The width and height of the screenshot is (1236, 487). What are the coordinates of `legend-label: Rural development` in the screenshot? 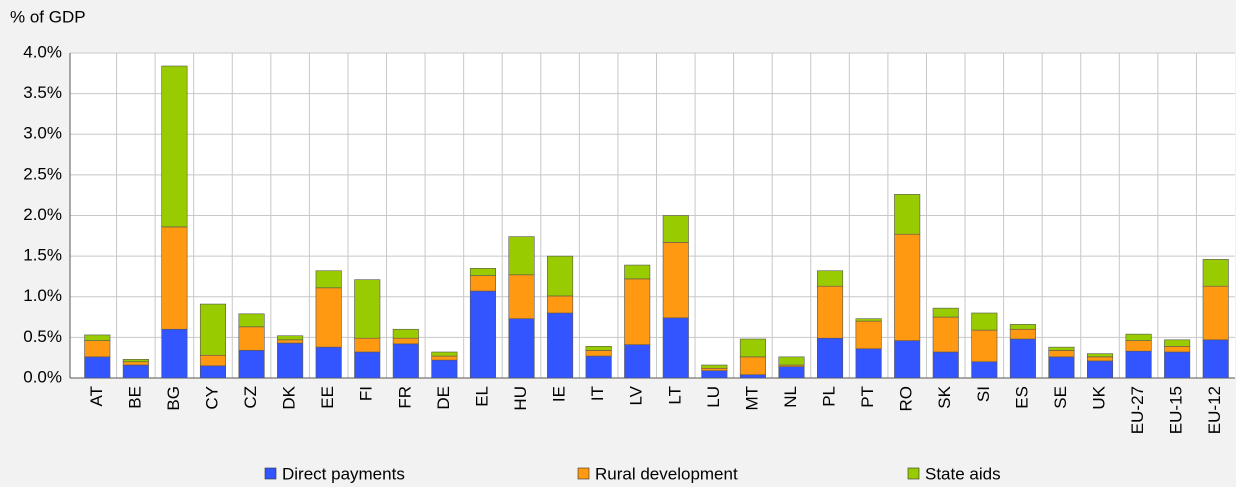 It's located at (666, 473).